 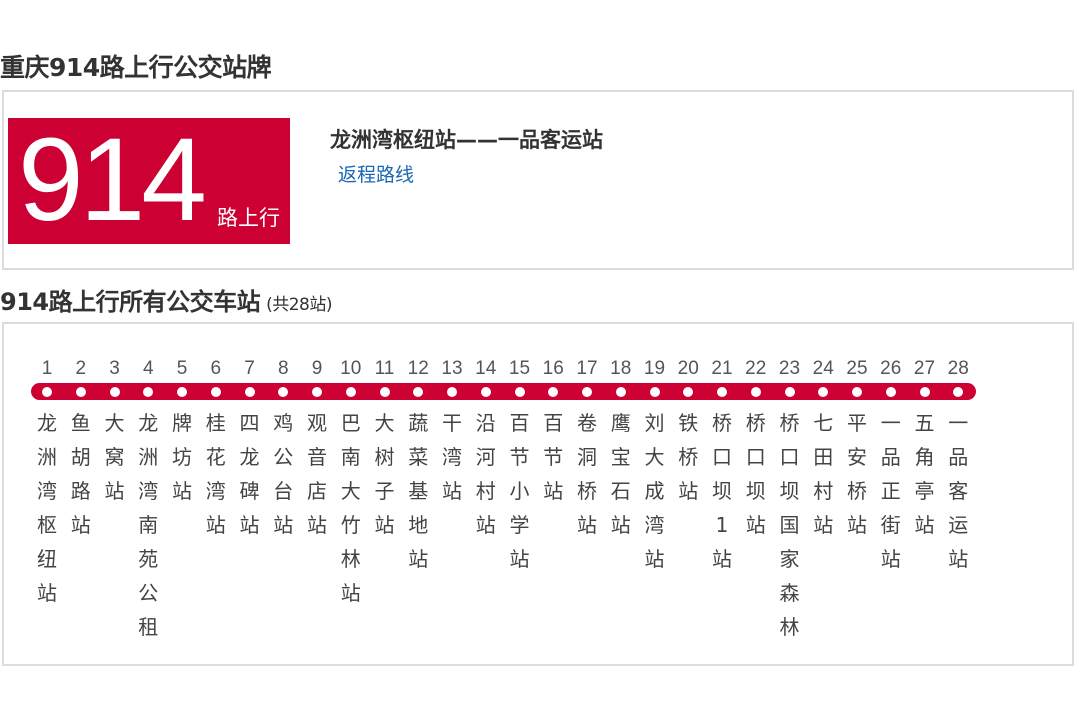 I want to click on stop-name: 大窝站, so click(x=114, y=457).